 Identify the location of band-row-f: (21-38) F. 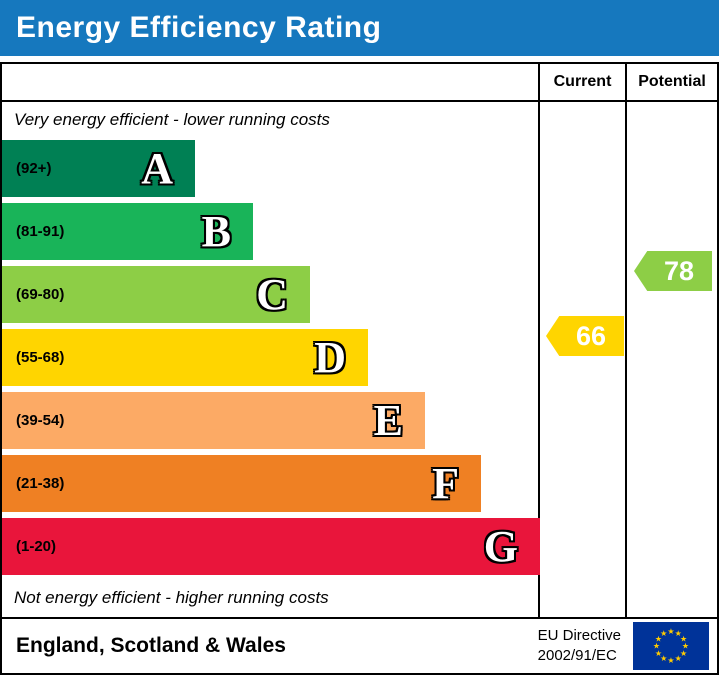
(271, 486).